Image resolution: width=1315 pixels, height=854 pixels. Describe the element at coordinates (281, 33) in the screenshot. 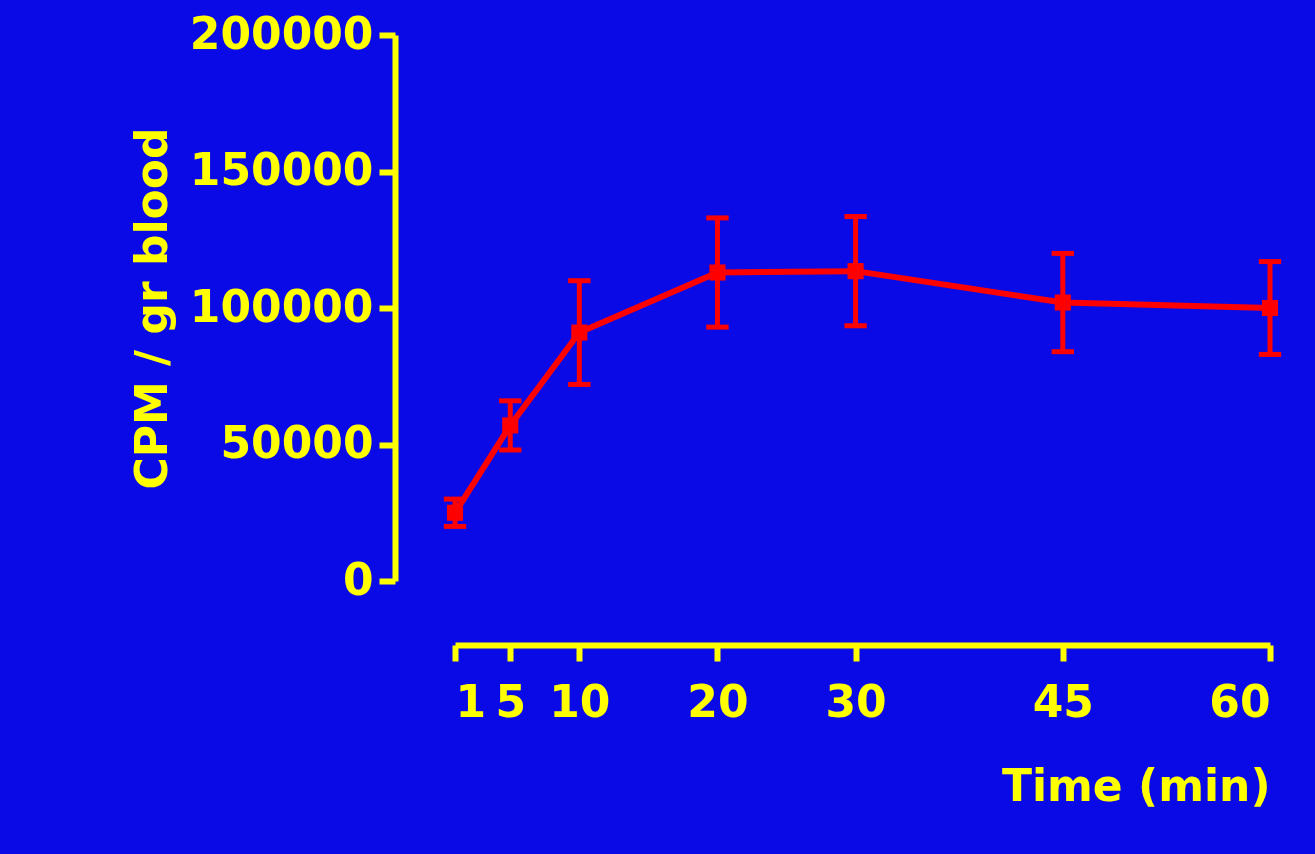

I see `y-tick-label: 200000` at that location.